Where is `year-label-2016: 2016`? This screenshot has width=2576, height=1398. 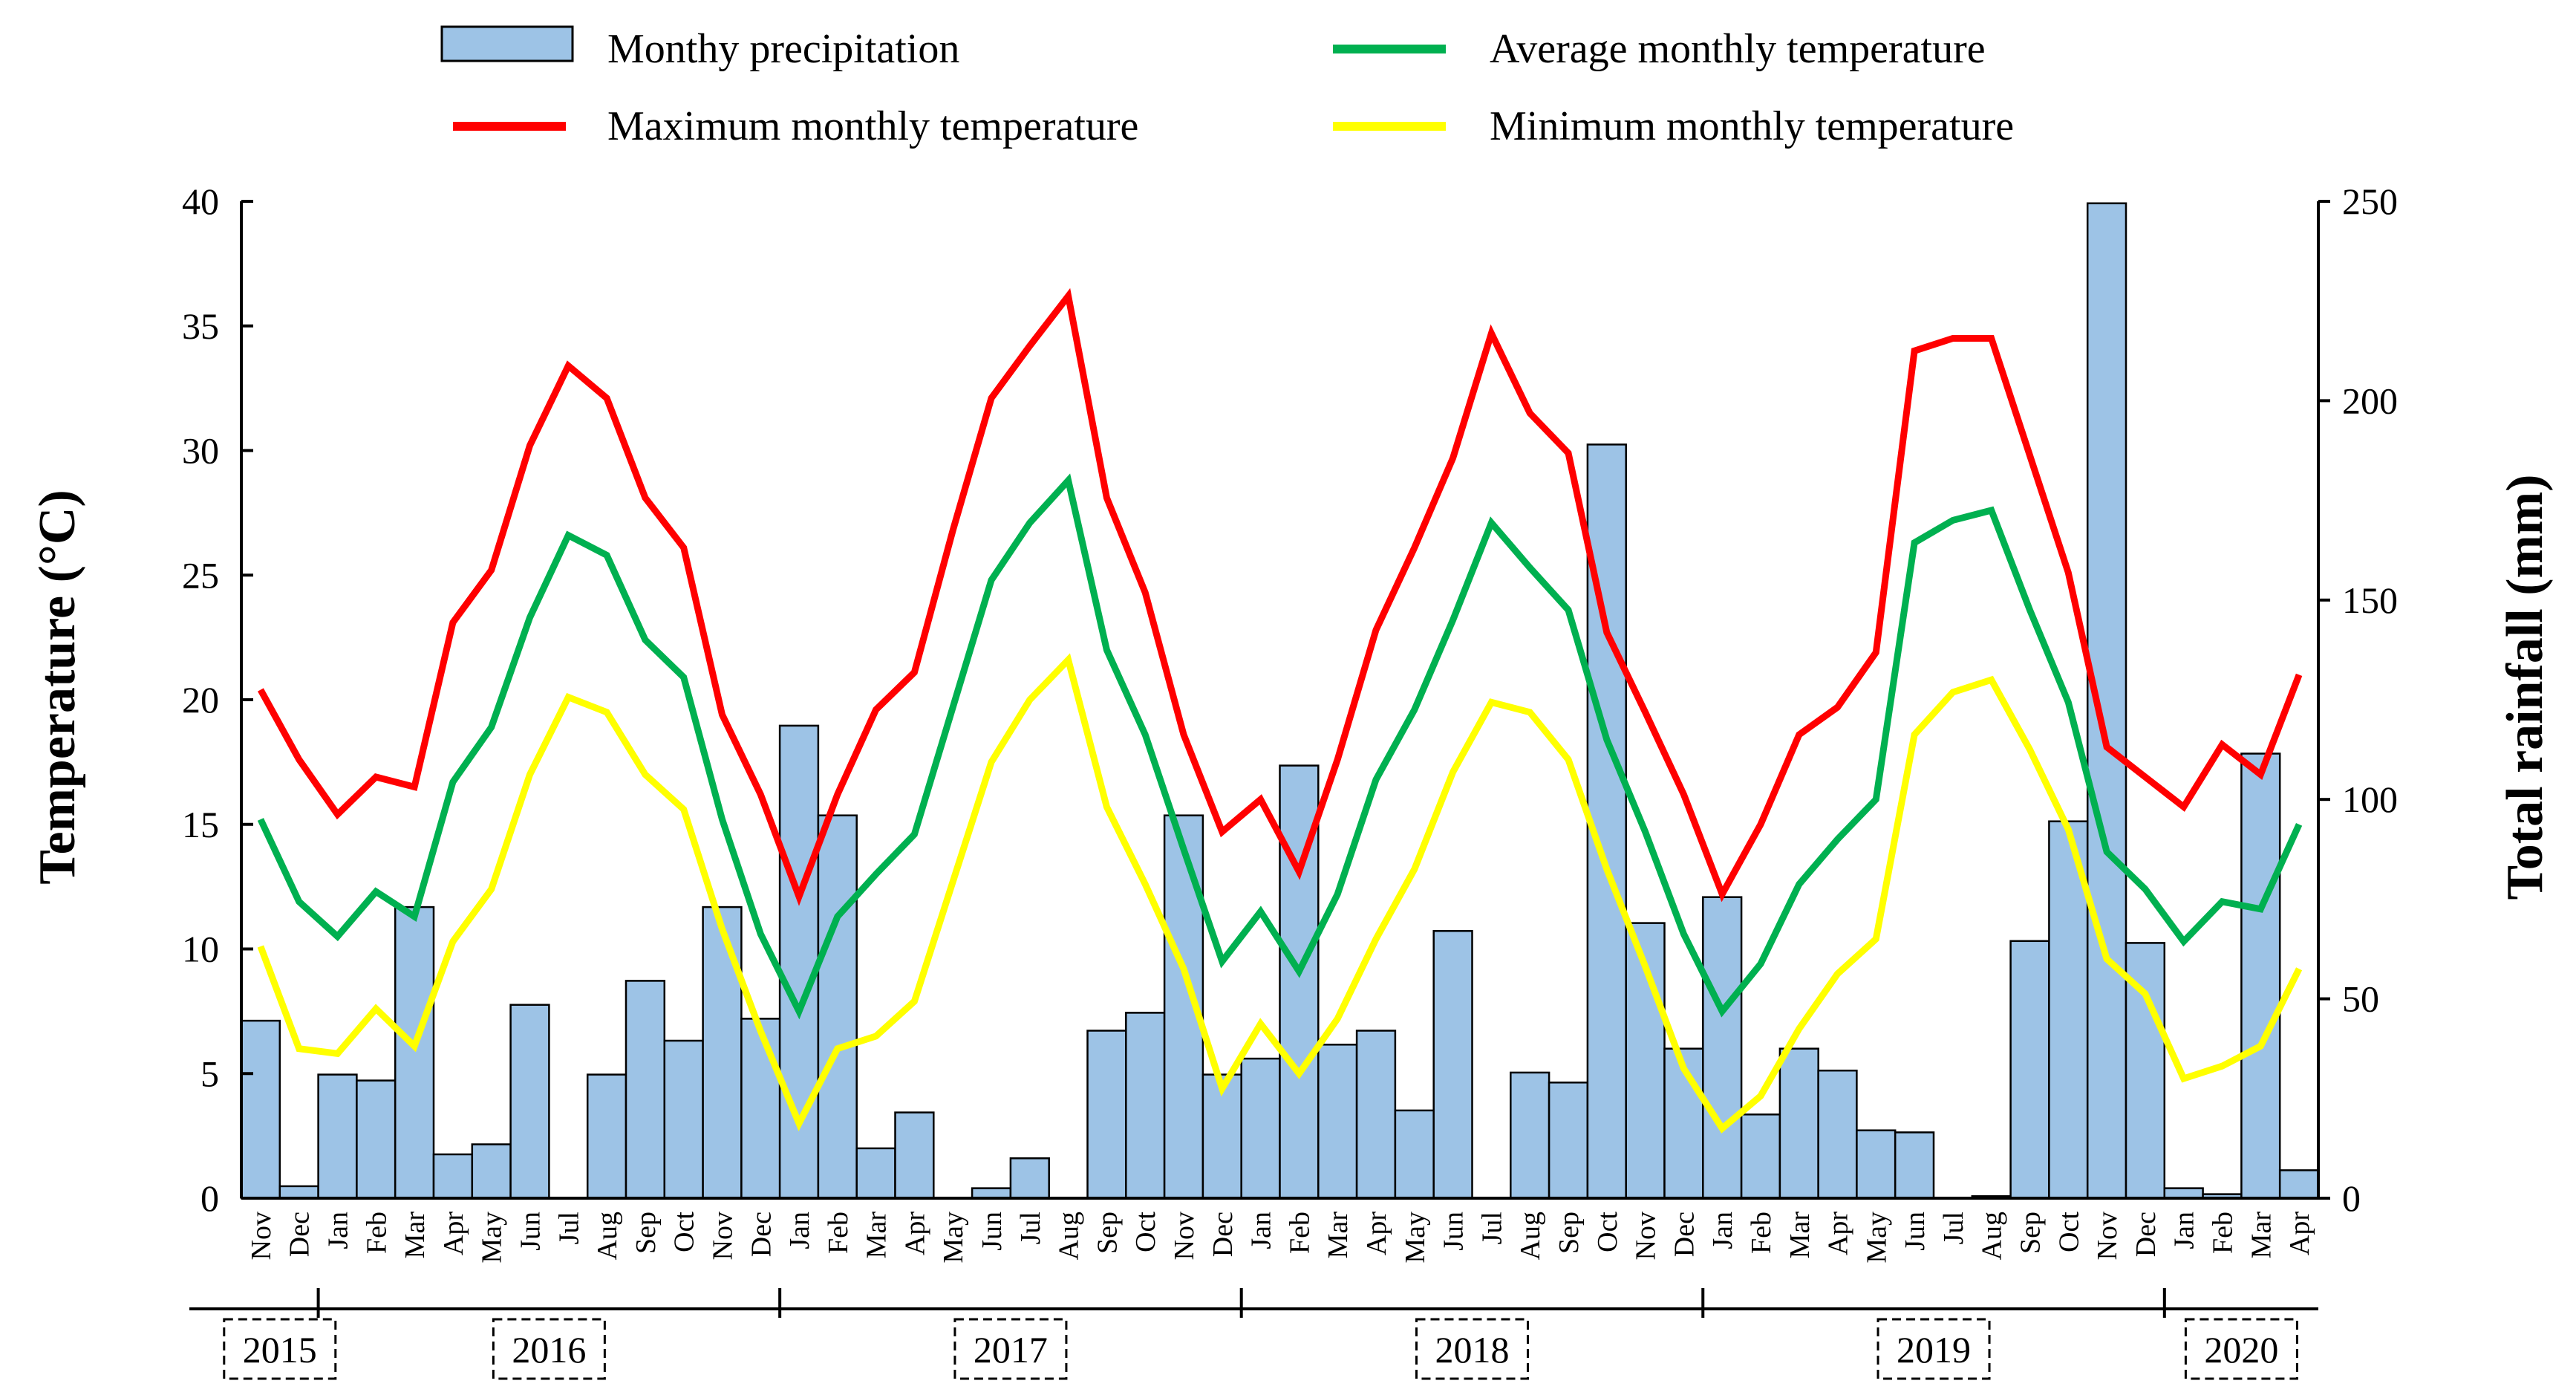
year-label-2016: 2016 is located at coordinates (549, 1350).